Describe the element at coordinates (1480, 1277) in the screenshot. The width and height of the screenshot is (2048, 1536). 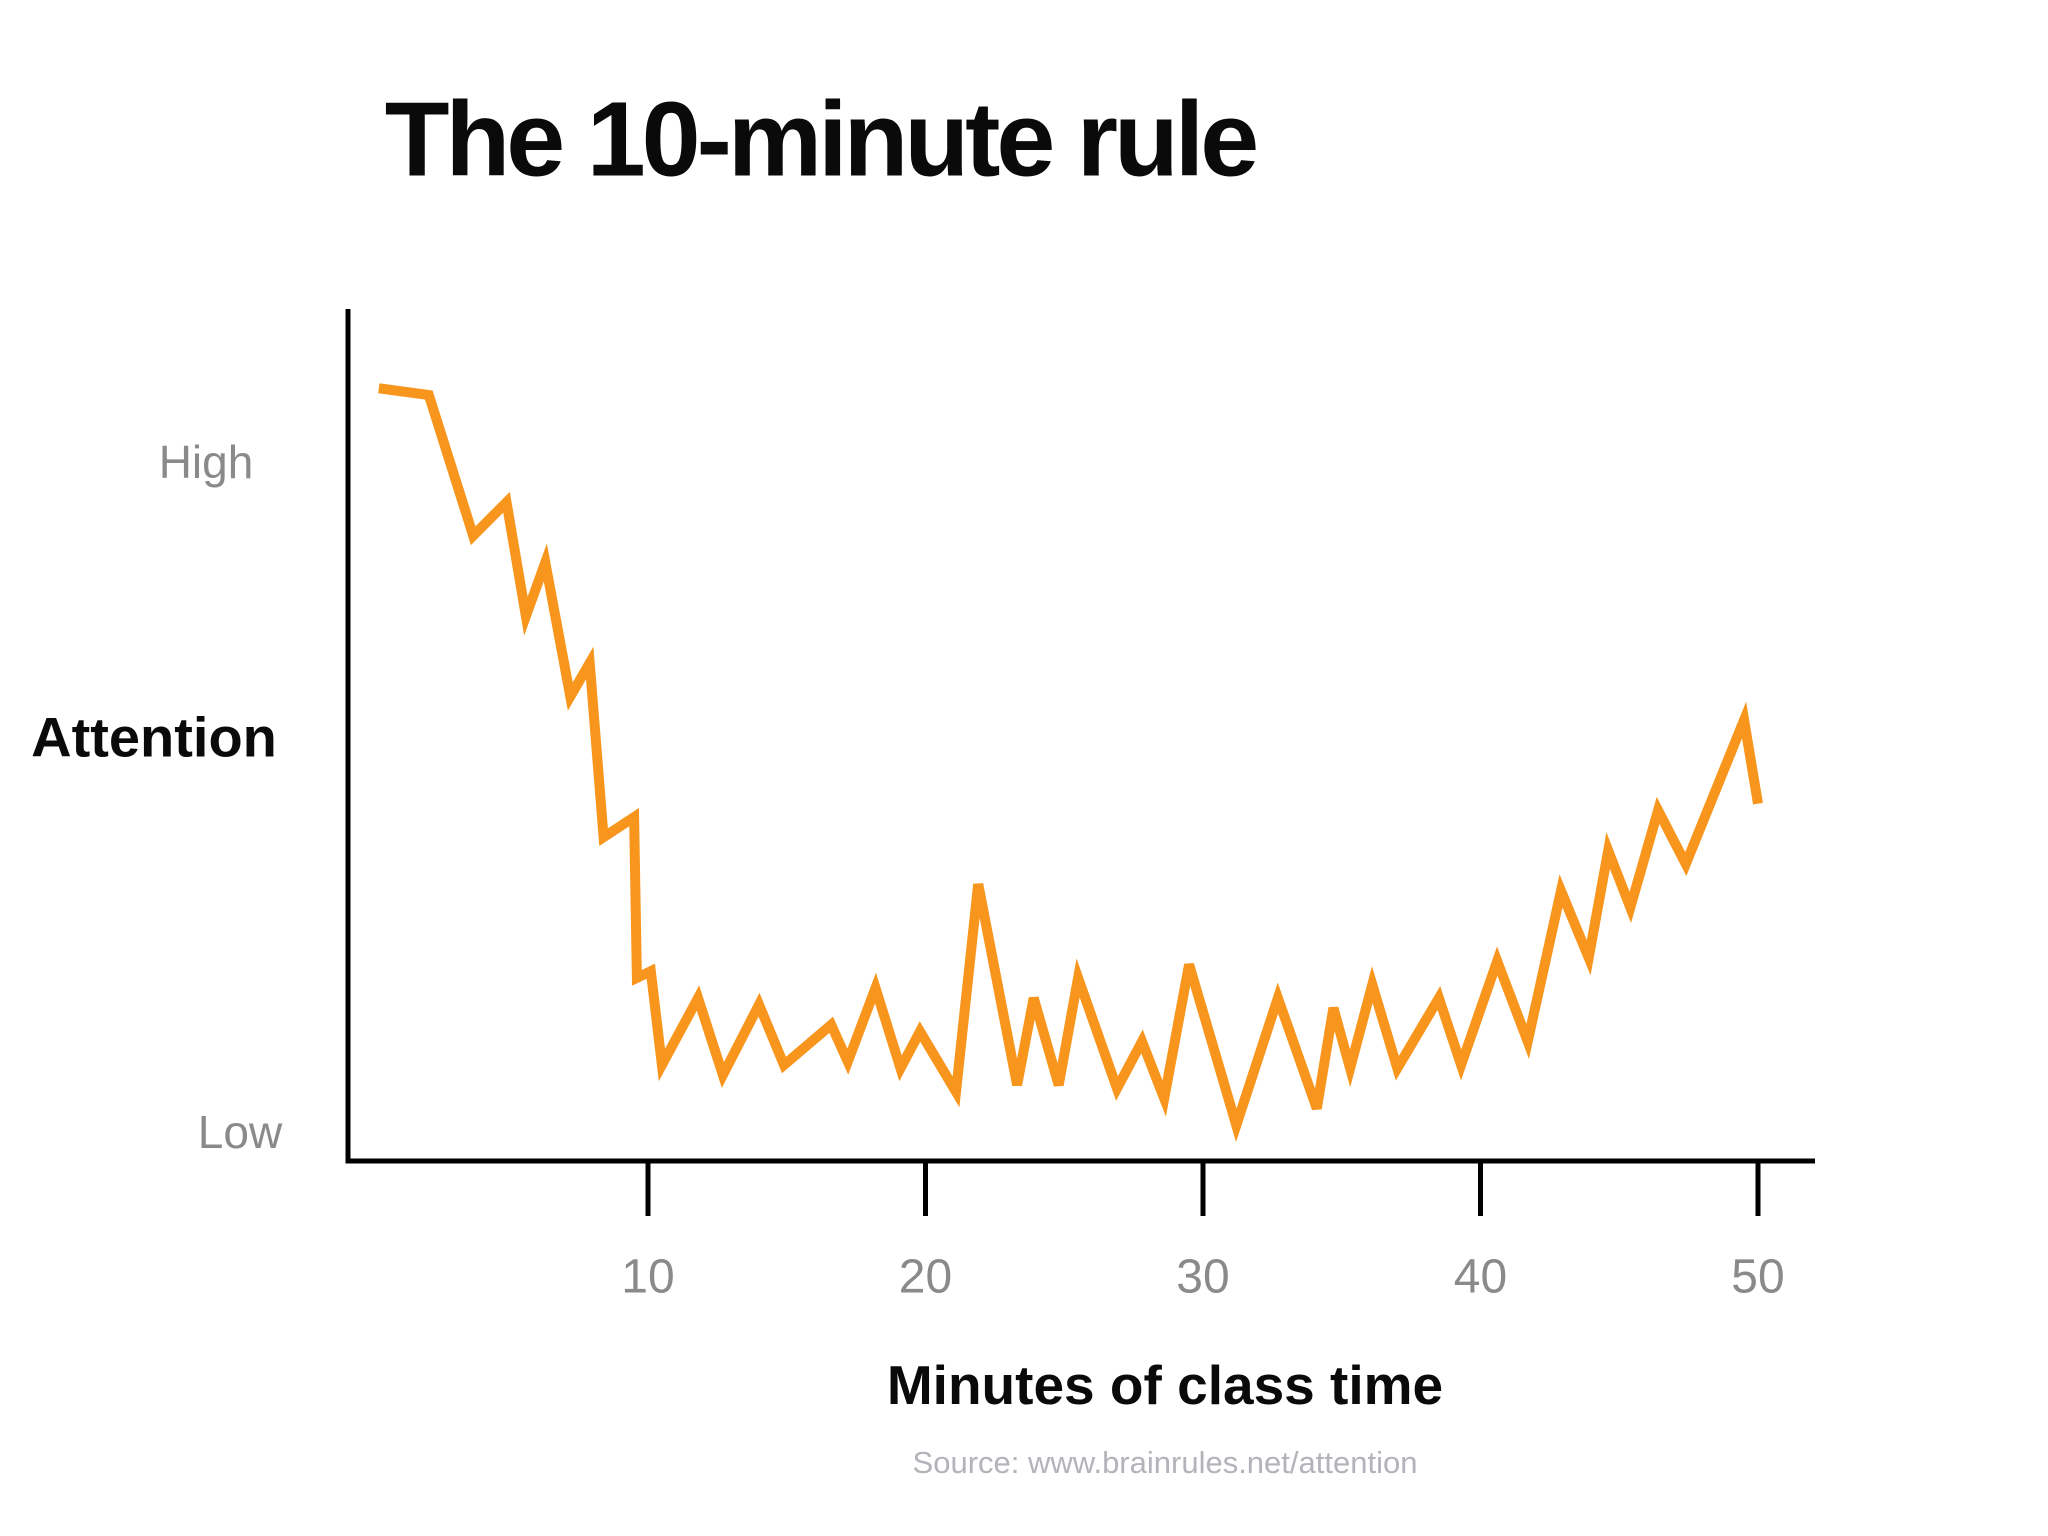
I see `x-tick-label-40: 40` at that location.